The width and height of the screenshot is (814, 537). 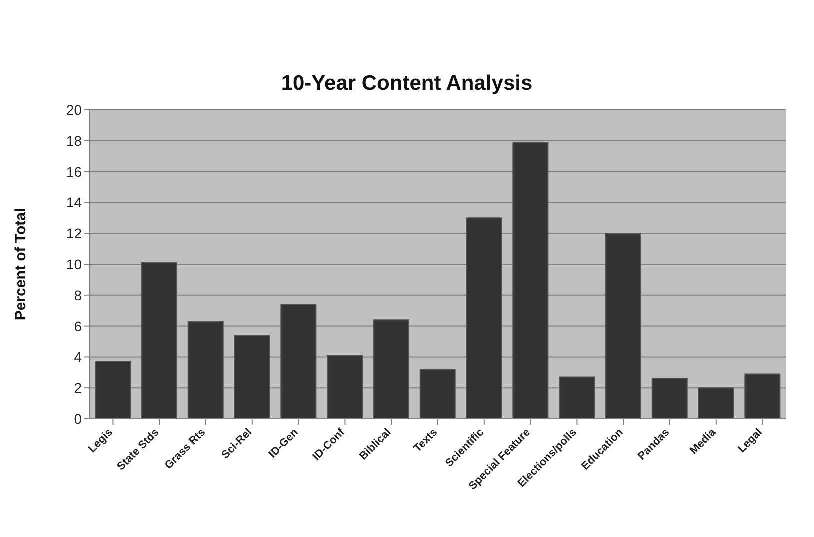 What do you see at coordinates (407, 84) in the screenshot?
I see `chart-title: 10-Year Content Analysis` at bounding box center [407, 84].